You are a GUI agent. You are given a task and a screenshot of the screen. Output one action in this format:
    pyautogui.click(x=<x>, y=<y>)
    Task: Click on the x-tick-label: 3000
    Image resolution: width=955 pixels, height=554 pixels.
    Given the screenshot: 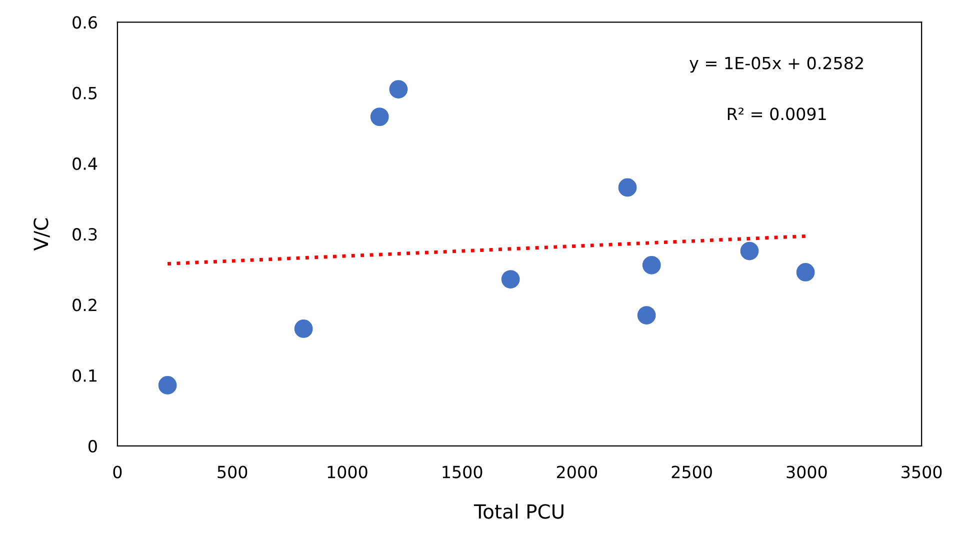 What is the action you would take?
    pyautogui.click(x=806, y=472)
    